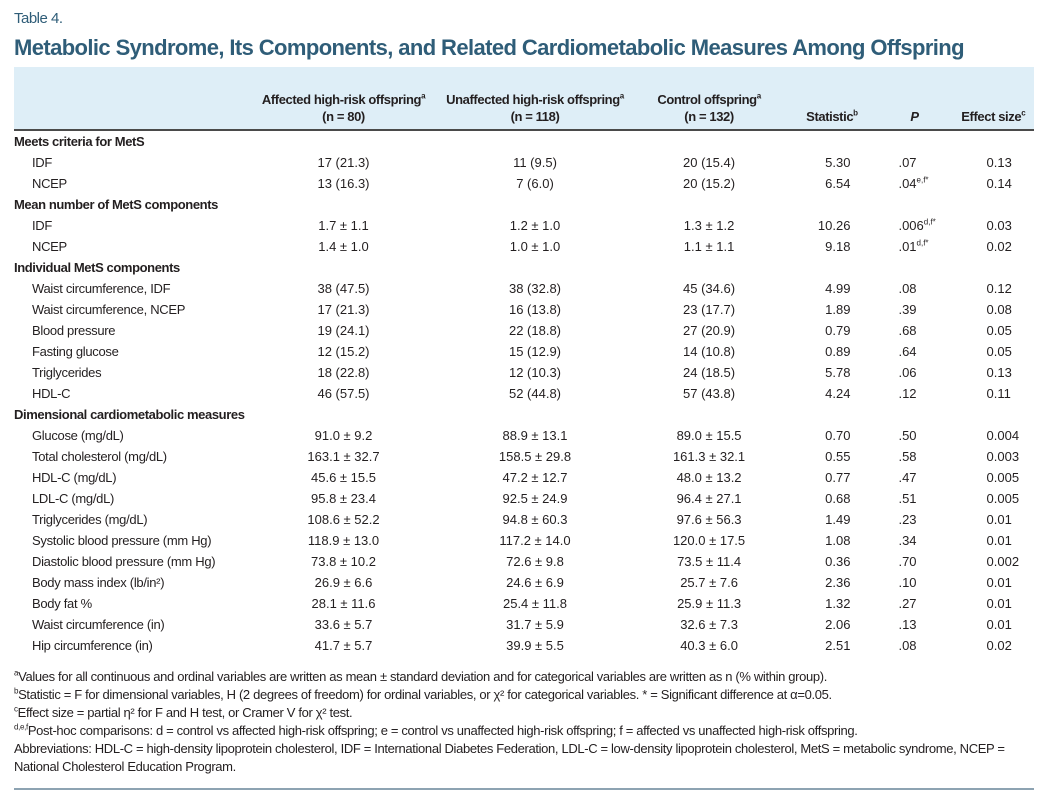 Image resolution: width=1042 pixels, height=790 pixels. What do you see at coordinates (343, 435) in the screenshot?
I see `group-value: 91.0 ± 9.2` at bounding box center [343, 435].